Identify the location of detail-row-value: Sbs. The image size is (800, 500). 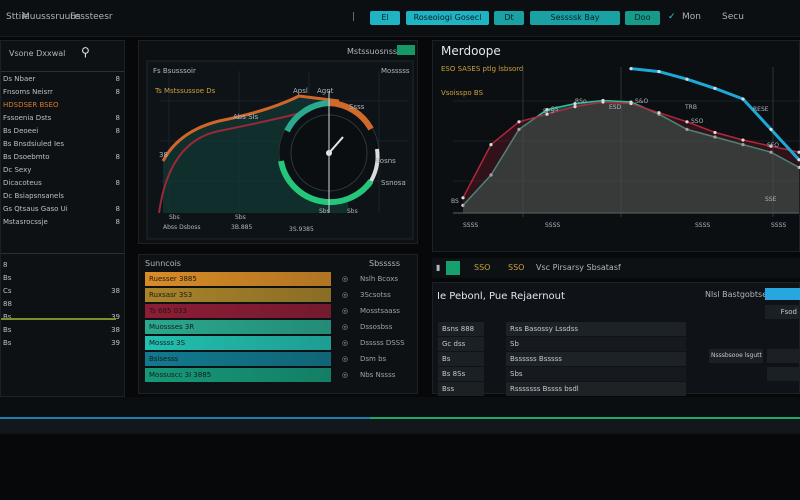
(596, 374).